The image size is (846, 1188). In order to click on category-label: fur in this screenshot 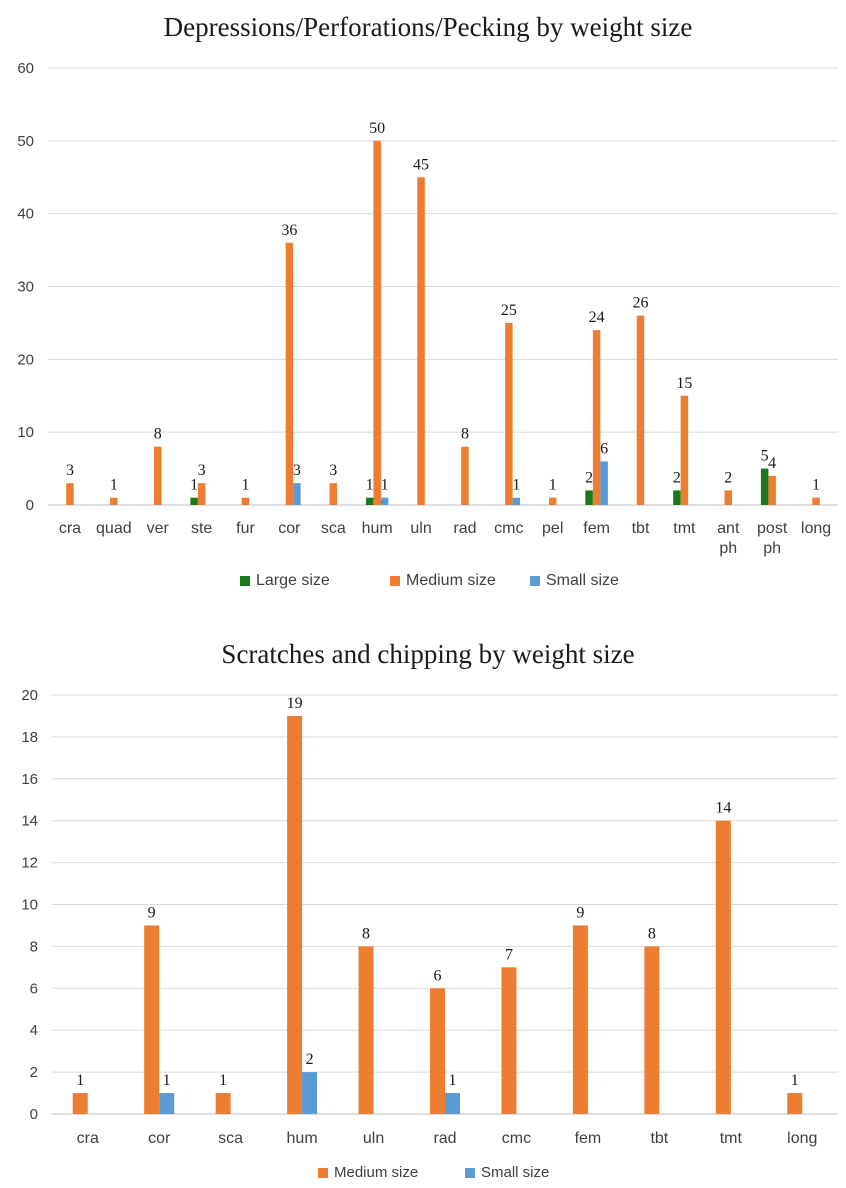, I will do `click(245, 528)`.